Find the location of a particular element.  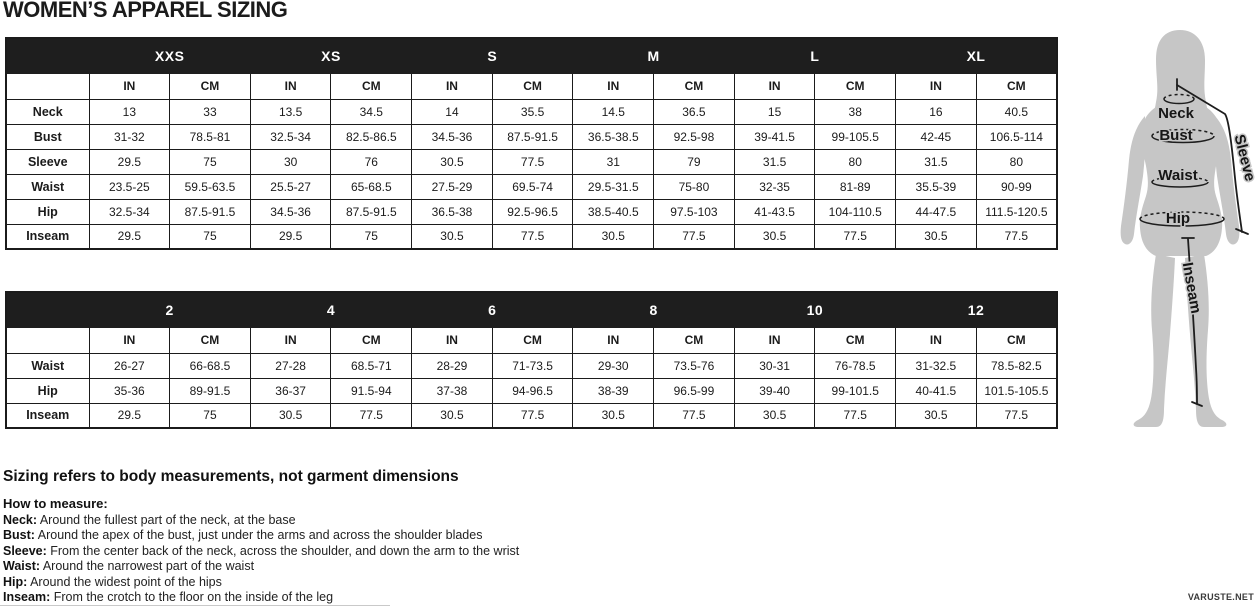

measurement-cell: 25.5-27 is located at coordinates (290, 186).